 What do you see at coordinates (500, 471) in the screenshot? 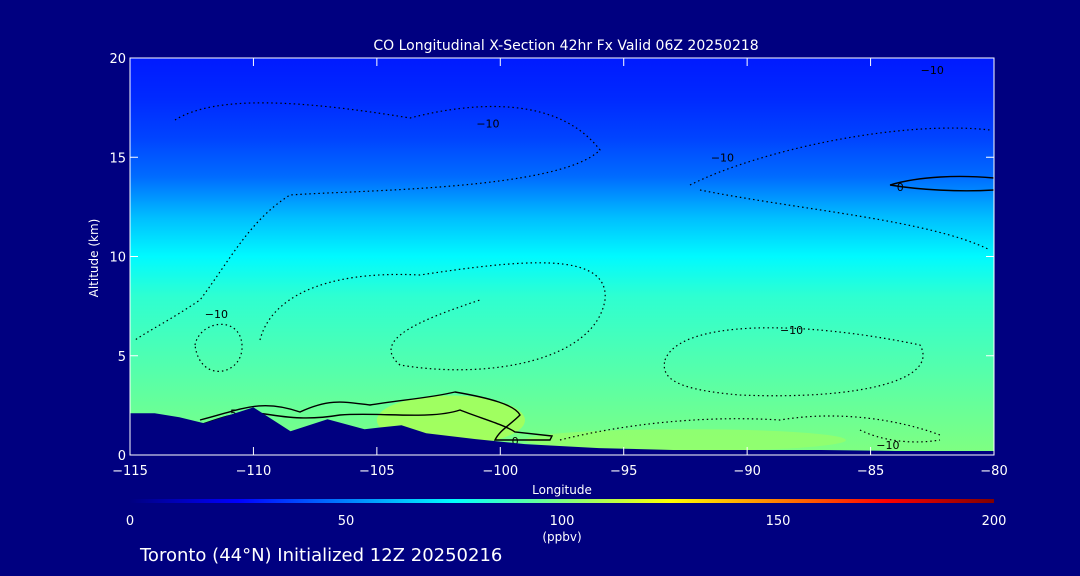
I see `x-tick-label: −100` at bounding box center [500, 471].